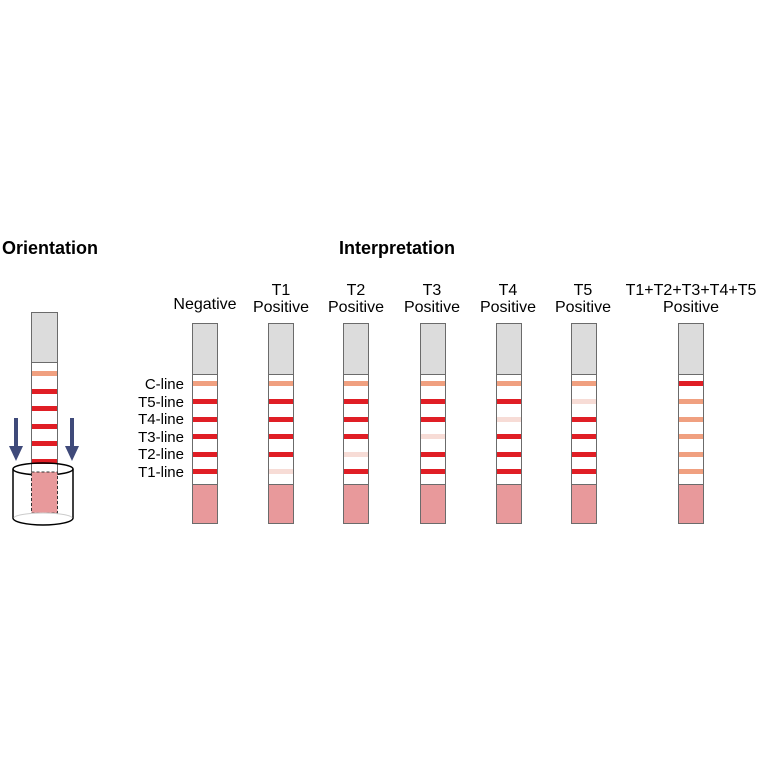 This screenshot has width=764, height=764. What do you see at coordinates (161, 437) in the screenshot?
I see `line-label-t3: T3-line` at bounding box center [161, 437].